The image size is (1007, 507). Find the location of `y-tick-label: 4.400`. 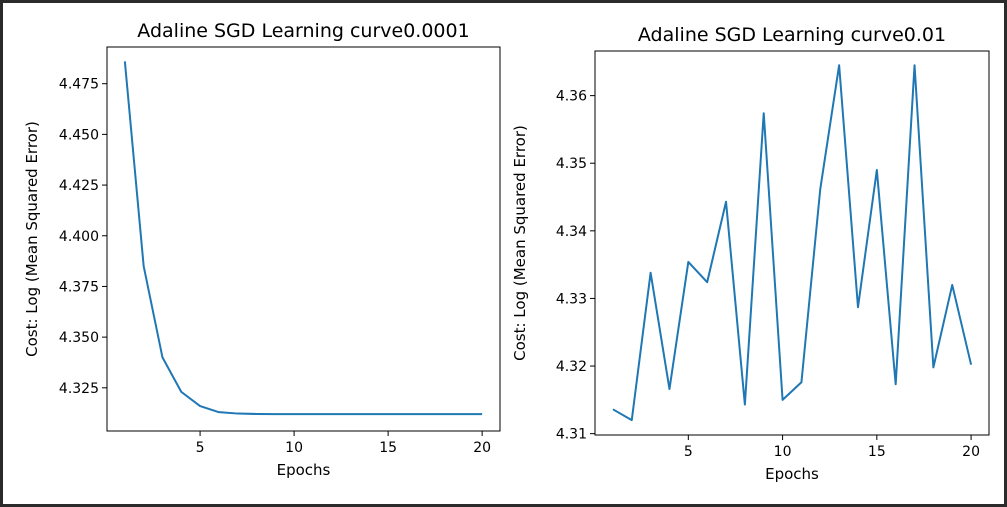

y-tick-label: 4.400 is located at coordinates (79, 237).